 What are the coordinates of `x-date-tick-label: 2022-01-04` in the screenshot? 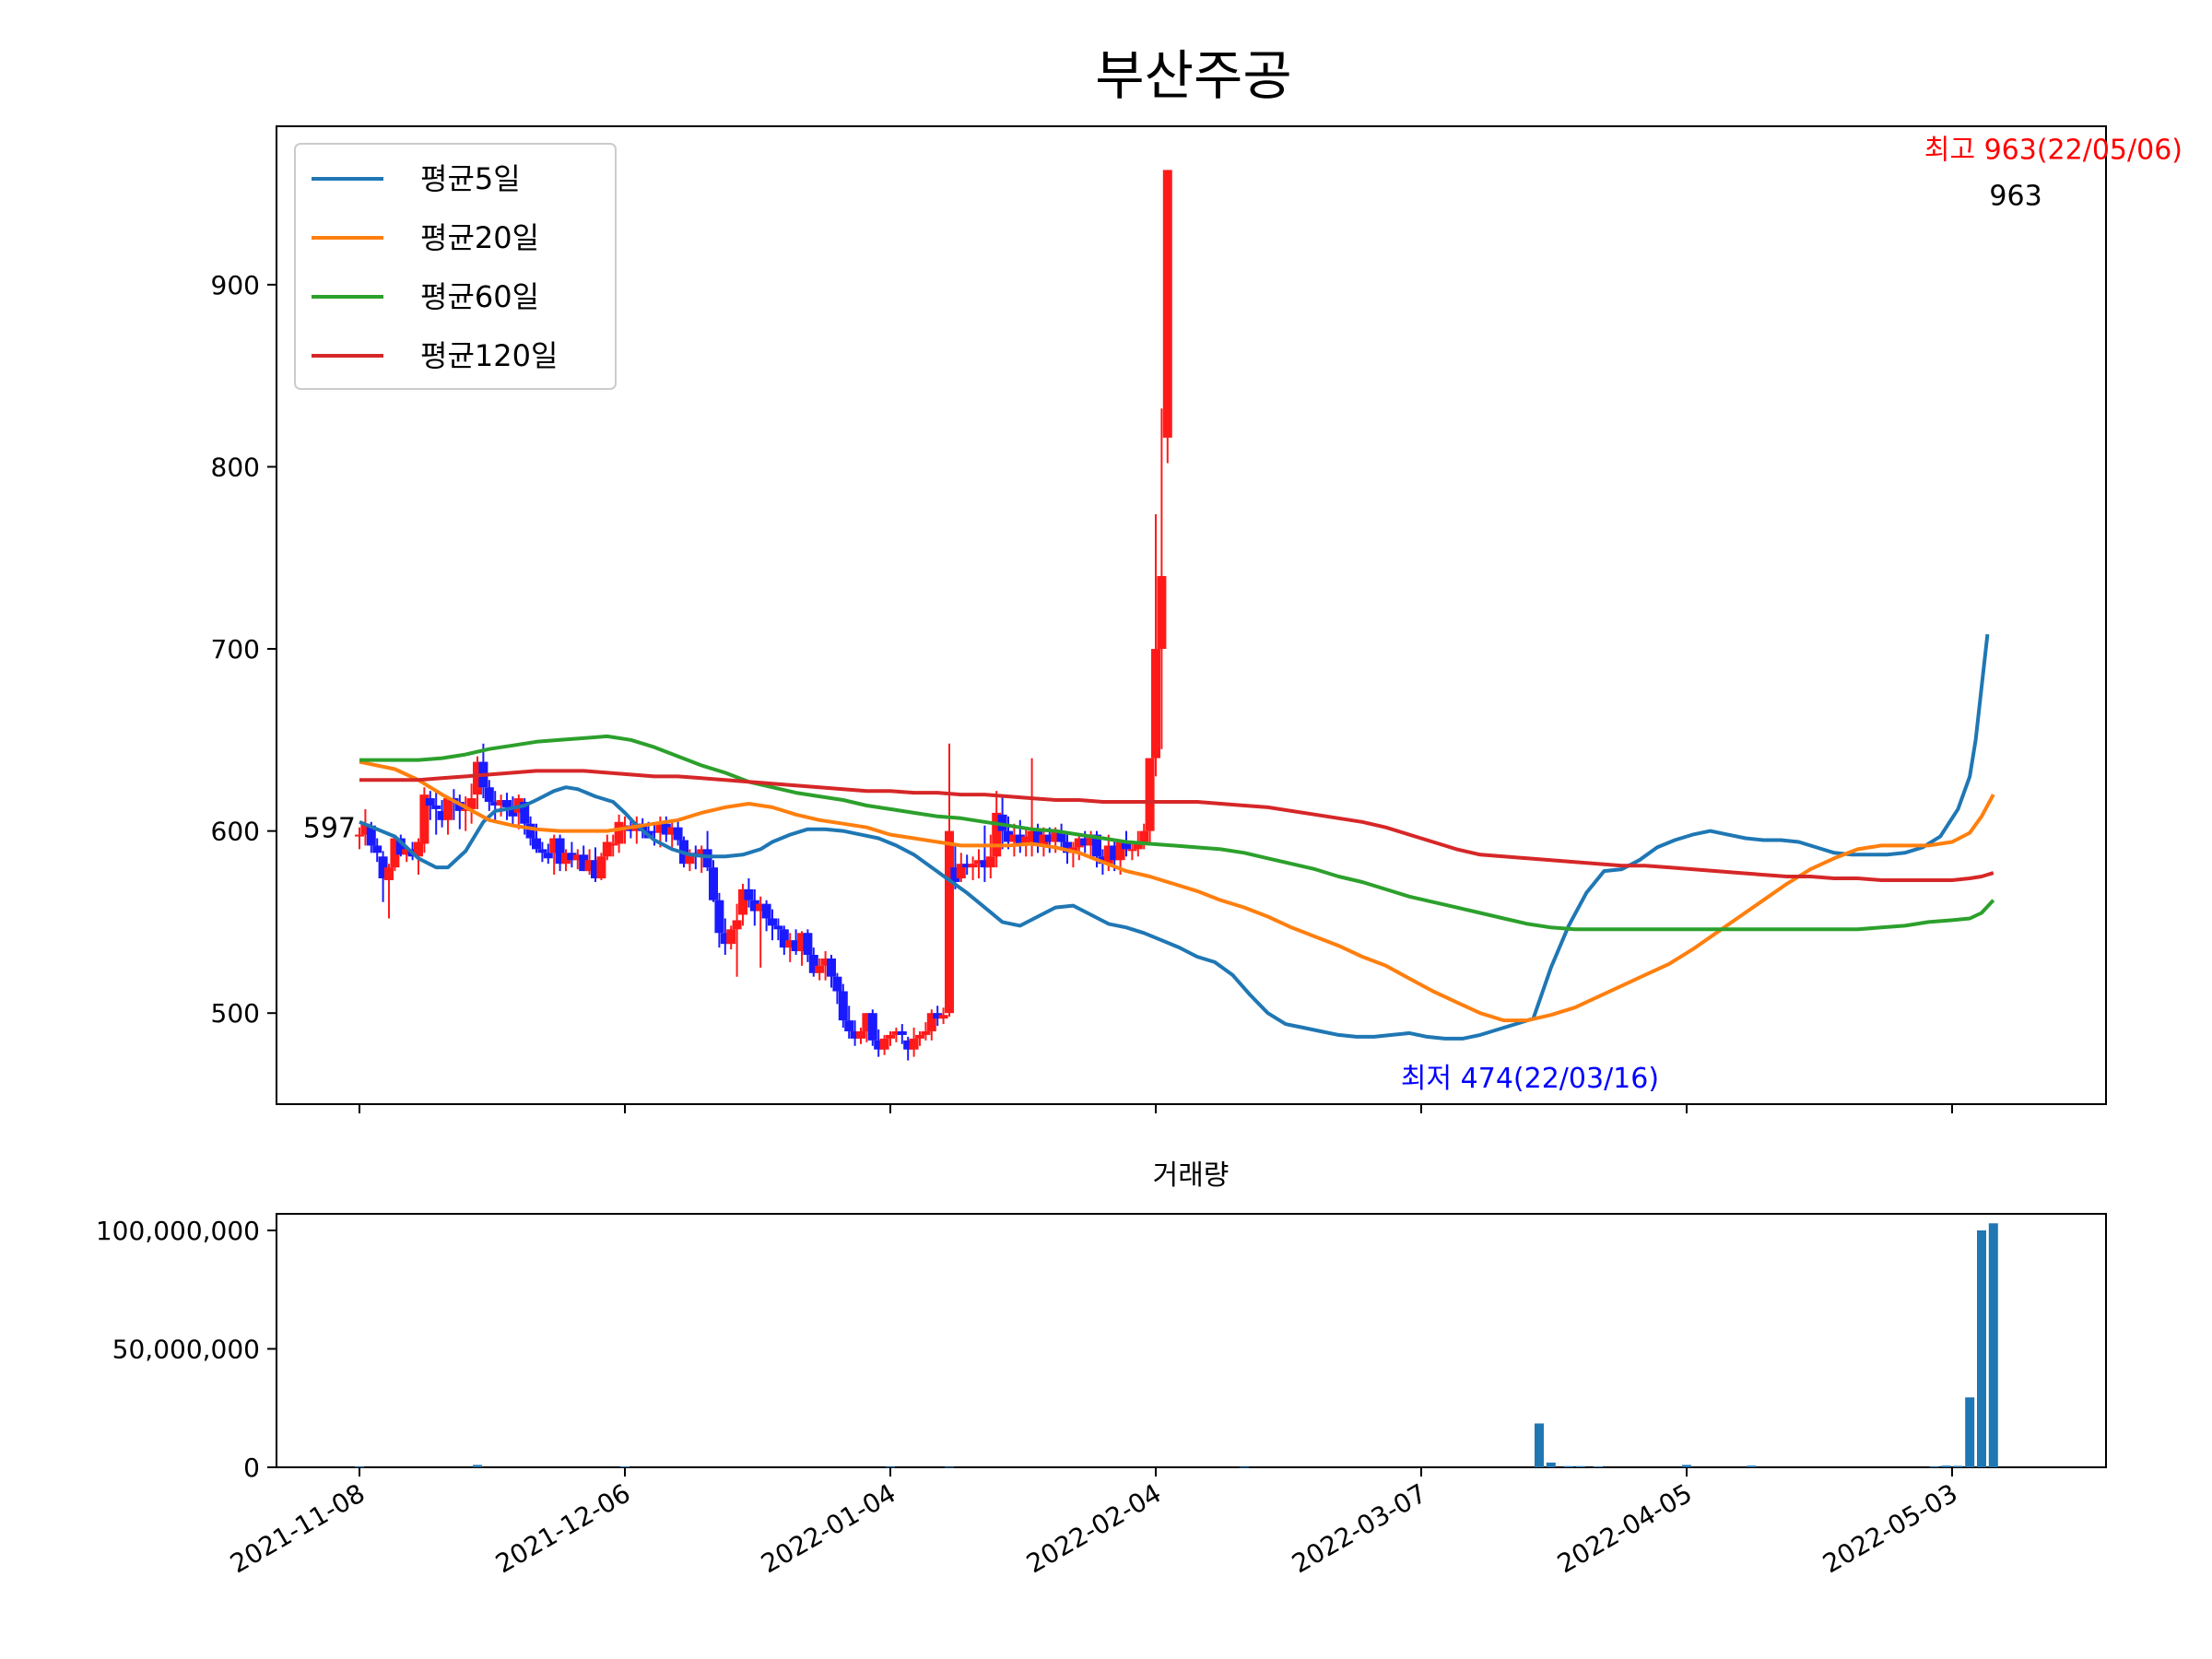 It's located at (828, 1528).